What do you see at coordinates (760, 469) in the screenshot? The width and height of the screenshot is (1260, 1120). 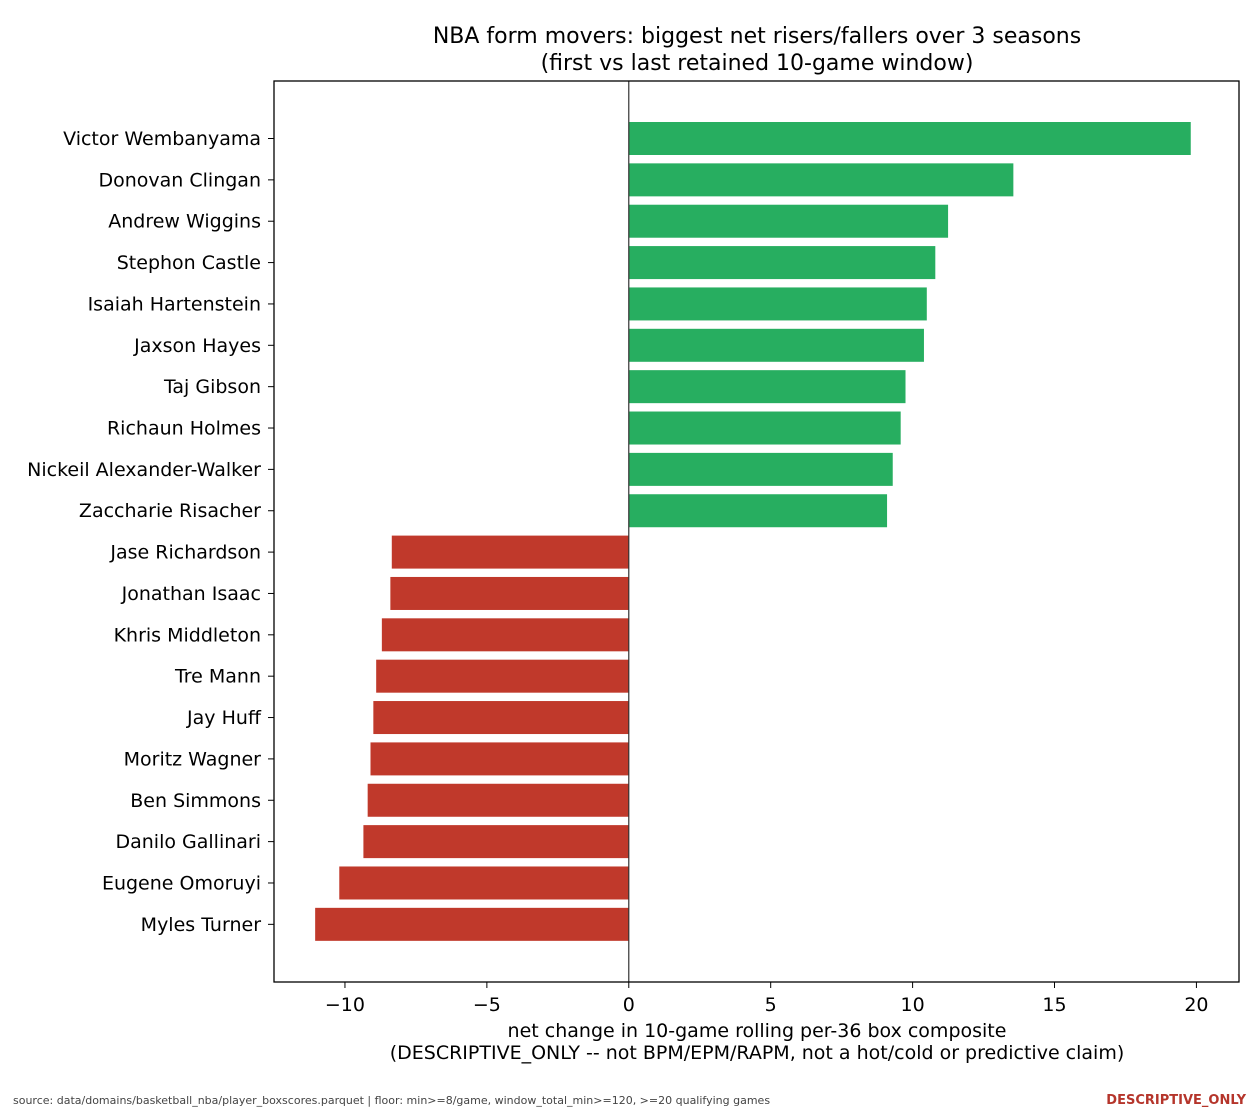 I see `bar-nickeil-alexander-walker` at bounding box center [760, 469].